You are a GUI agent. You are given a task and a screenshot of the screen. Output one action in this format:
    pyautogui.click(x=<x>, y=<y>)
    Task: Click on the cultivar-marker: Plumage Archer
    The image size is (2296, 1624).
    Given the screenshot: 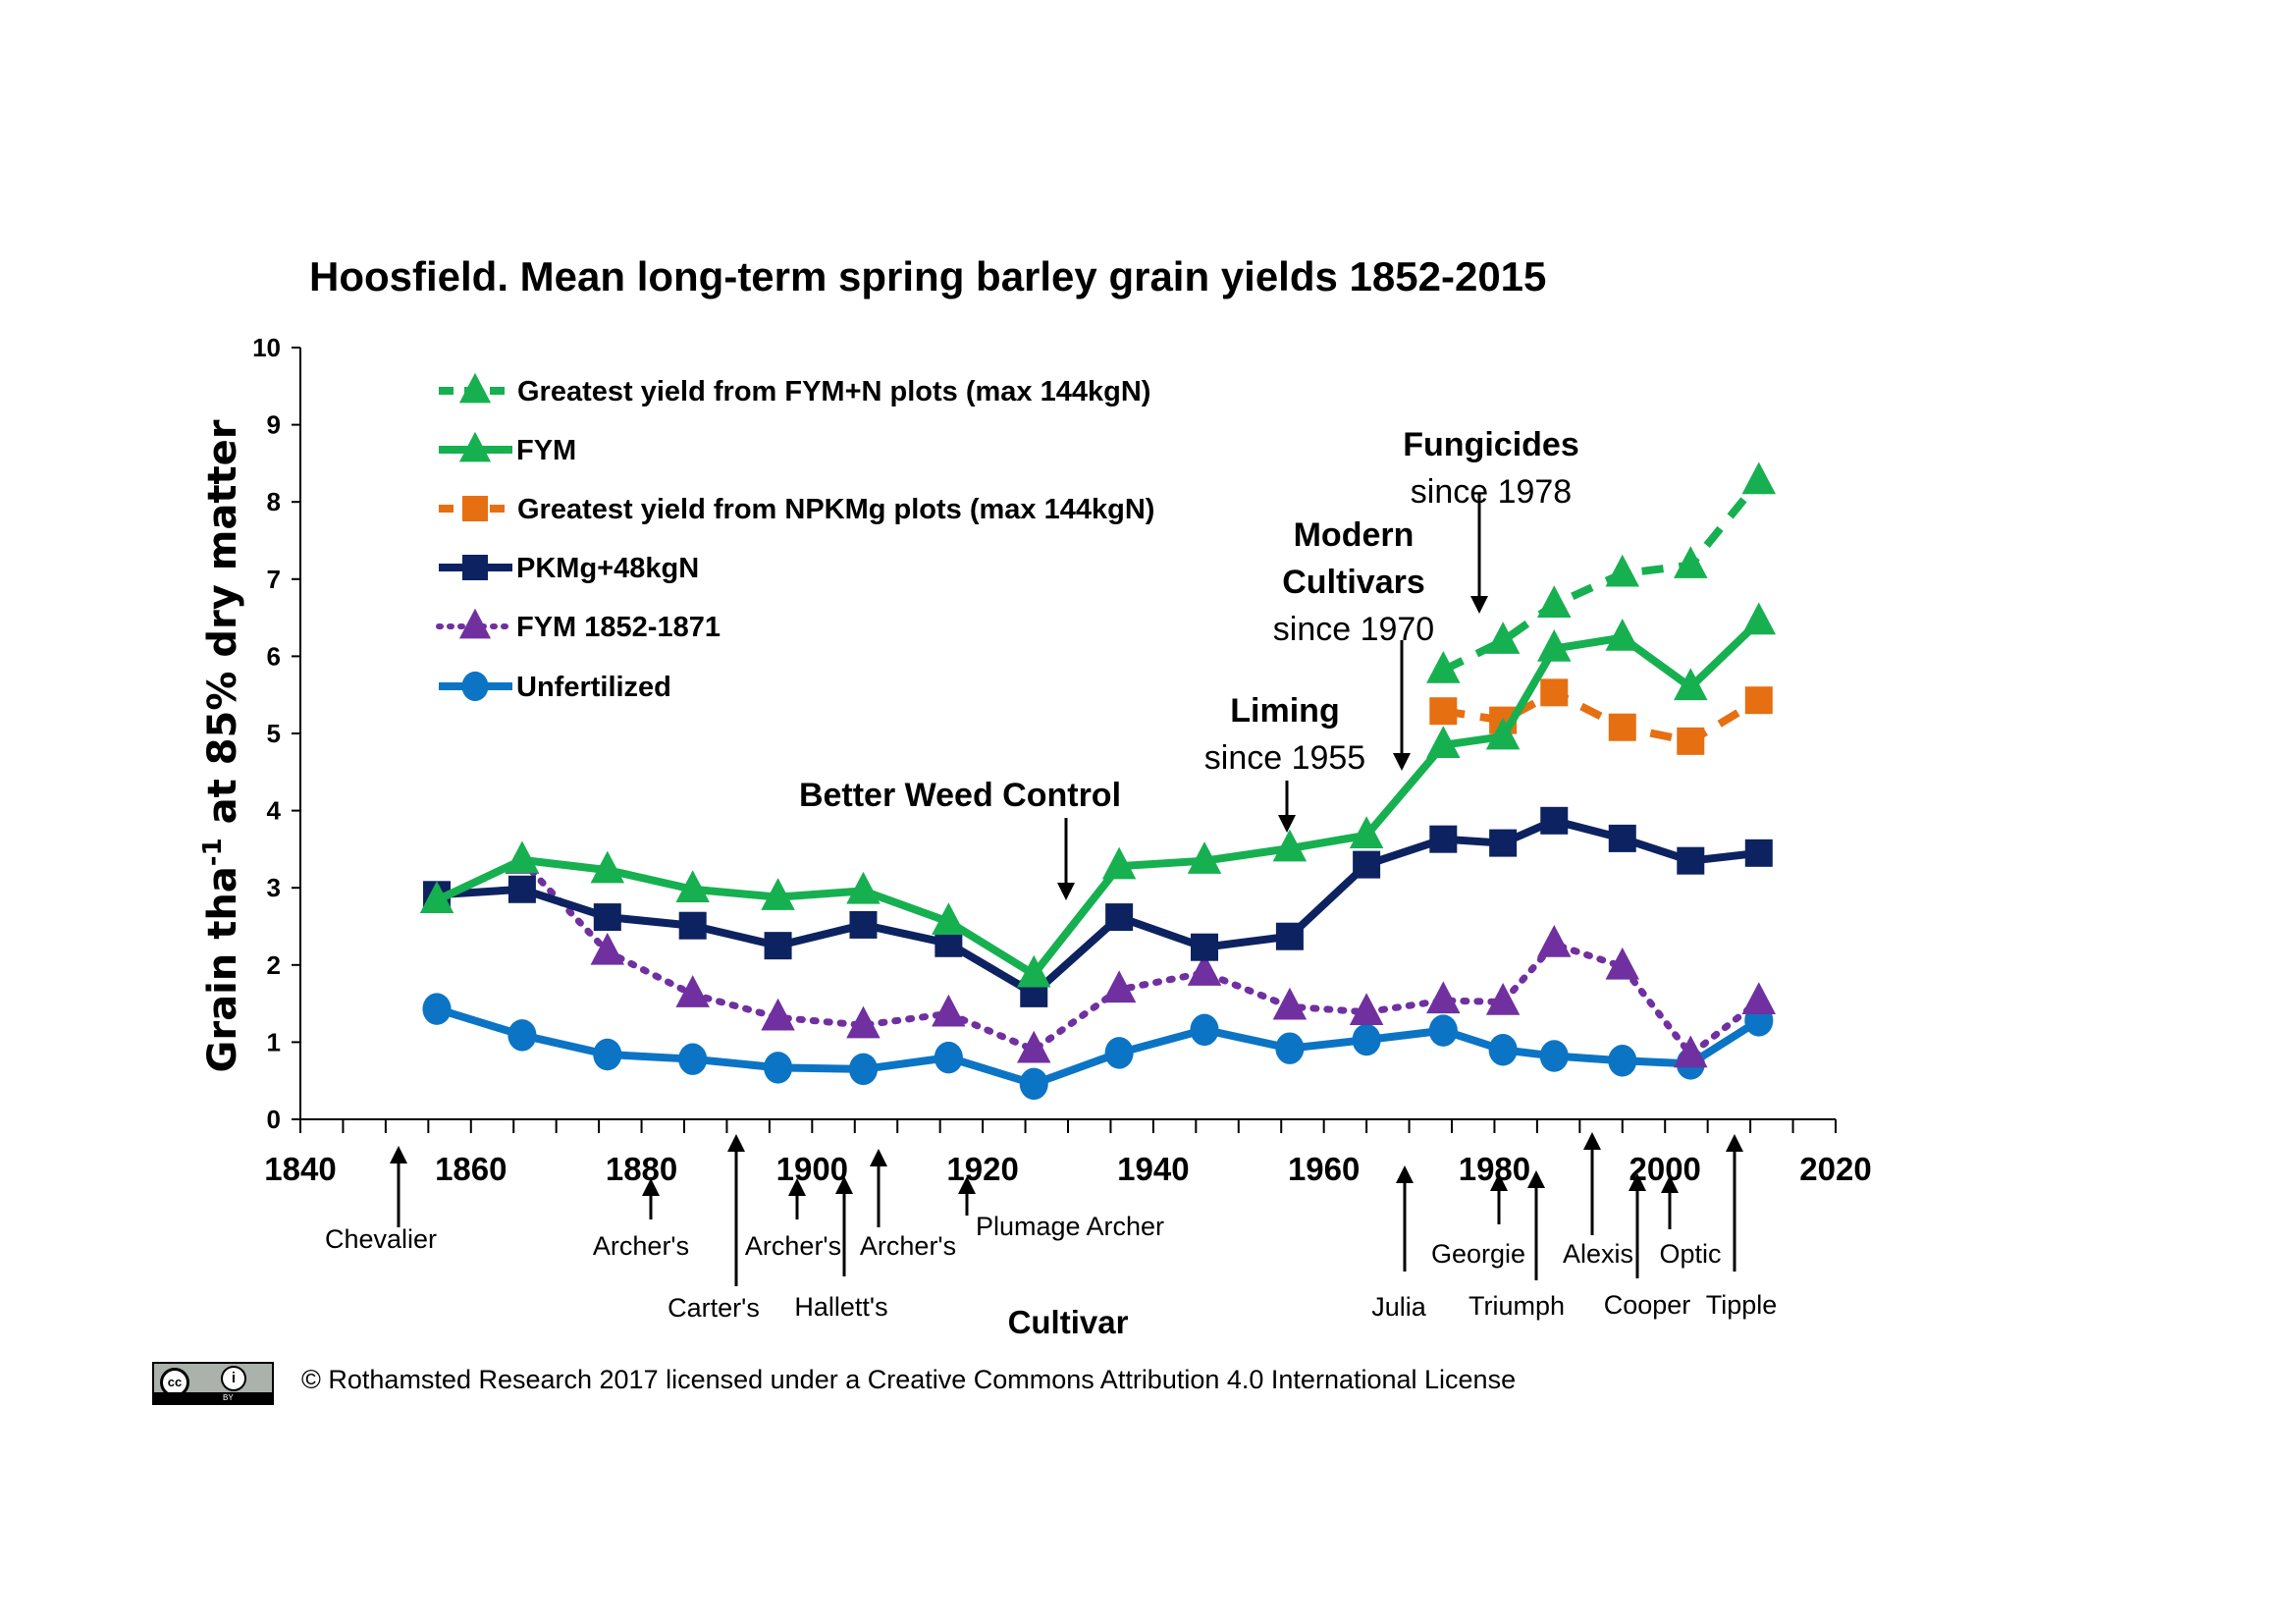 What is the action you would take?
    pyautogui.click(x=1061, y=1208)
    